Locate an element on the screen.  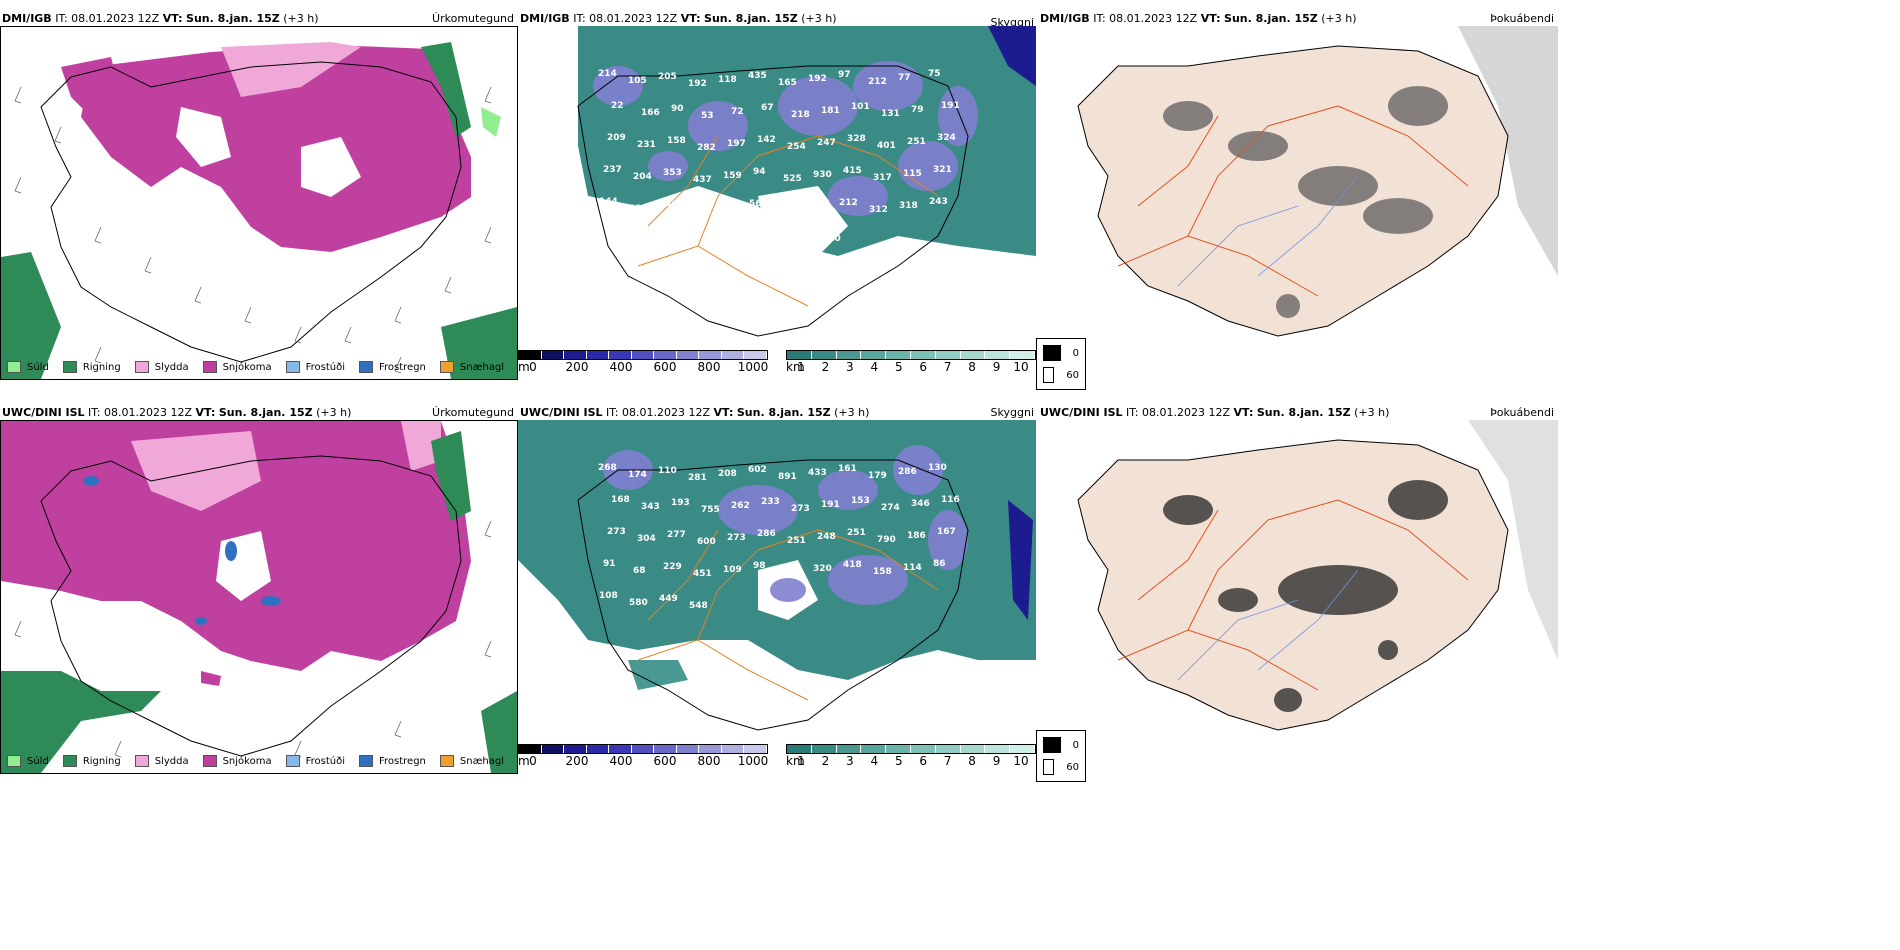
visibility-scale: km 1 2 3 4 5 6 7 8 9 10 is located at coordinates (911, 362).